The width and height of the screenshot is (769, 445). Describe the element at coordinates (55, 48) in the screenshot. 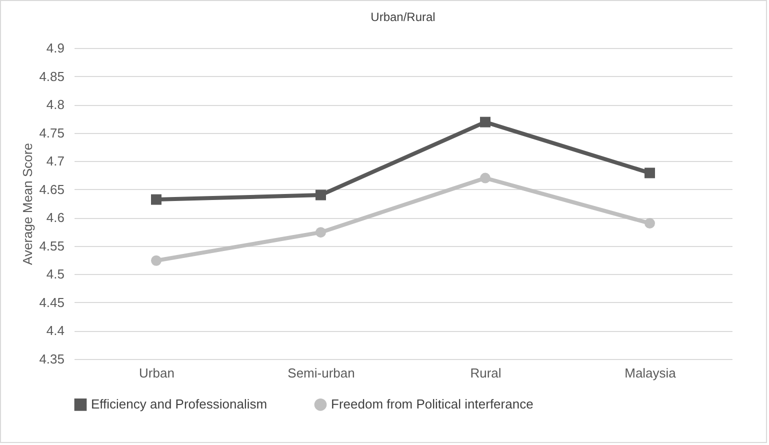

I see `y-tick-label: 4.9` at that location.